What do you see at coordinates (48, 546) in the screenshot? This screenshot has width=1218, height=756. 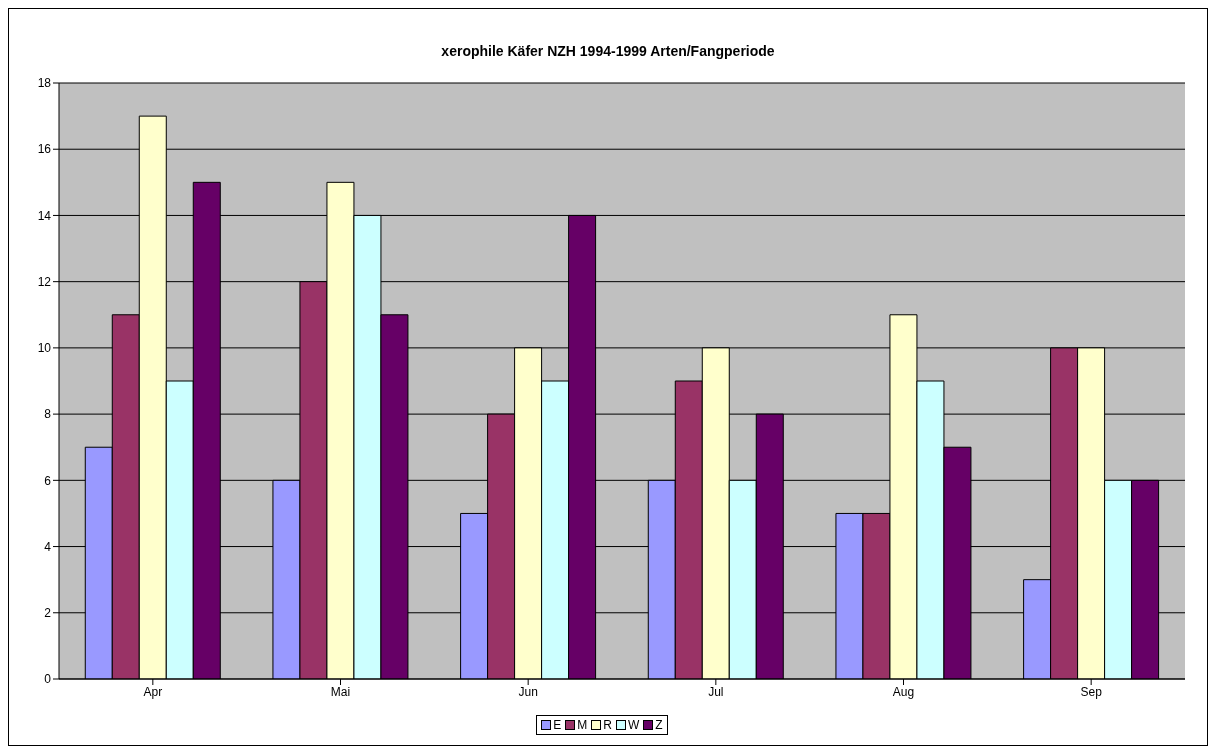 I see `y-tick-label: 4` at bounding box center [48, 546].